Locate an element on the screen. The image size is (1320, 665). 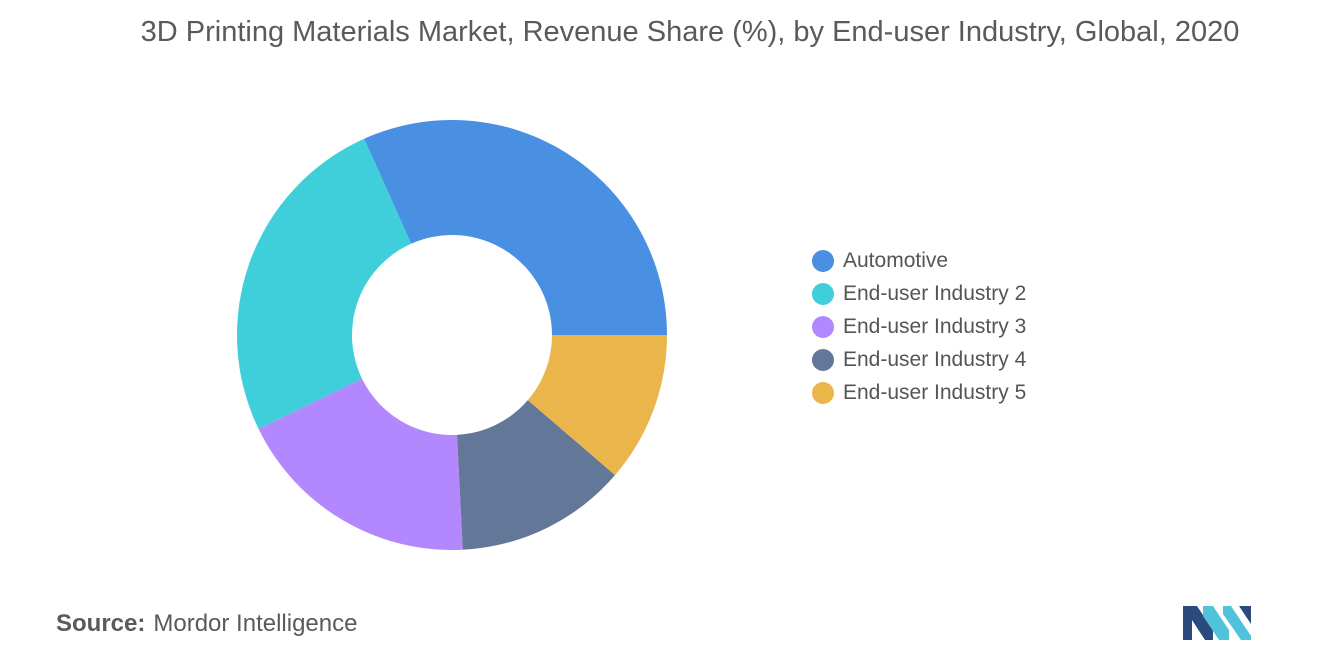
legend-item: End-user Industry 5 is located at coordinates (919, 392).